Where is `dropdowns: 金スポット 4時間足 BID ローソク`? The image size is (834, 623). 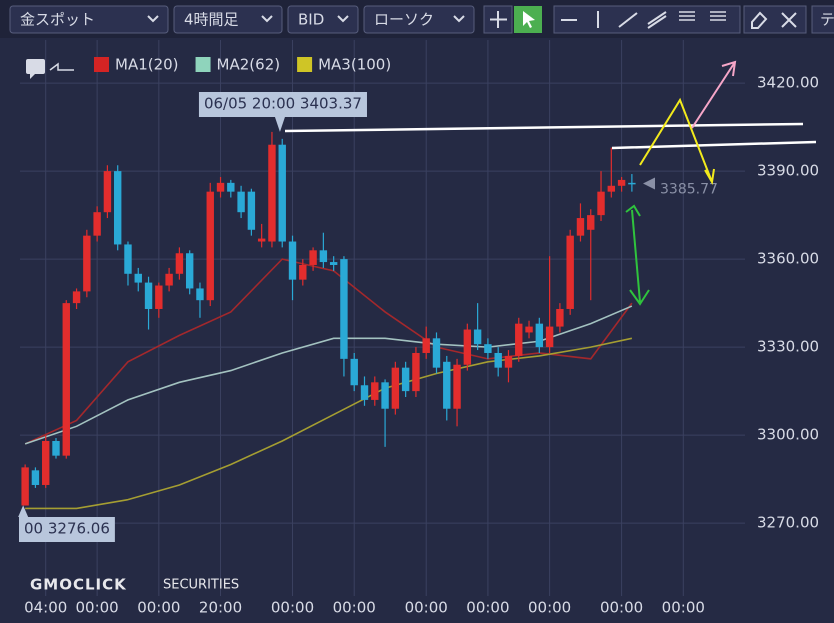 dropdowns: 金スポット 4時間足 BID ローソク is located at coordinates (242, 19).